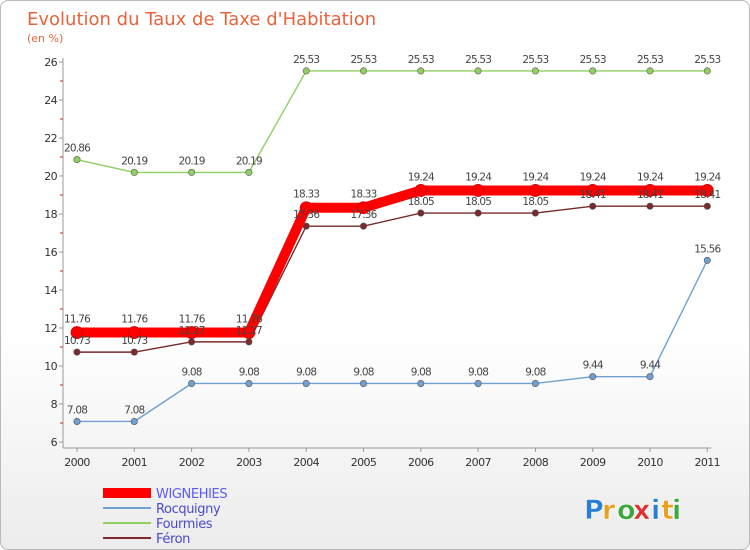 This screenshot has height=550, width=750. Describe the element at coordinates (50, 214) in the screenshot. I see `y-tick-label: 18` at that location.